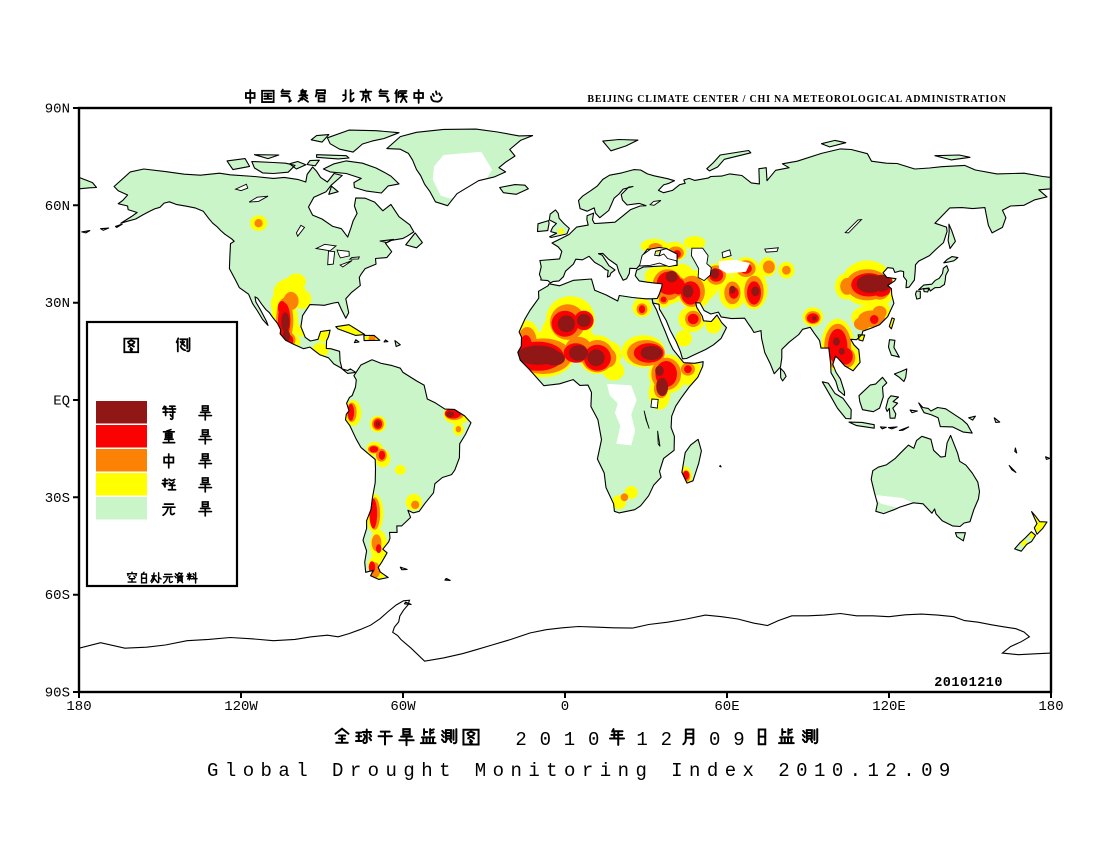  What do you see at coordinates (57, 304) in the screenshot?
I see `svg-text: 30N` at bounding box center [57, 304].